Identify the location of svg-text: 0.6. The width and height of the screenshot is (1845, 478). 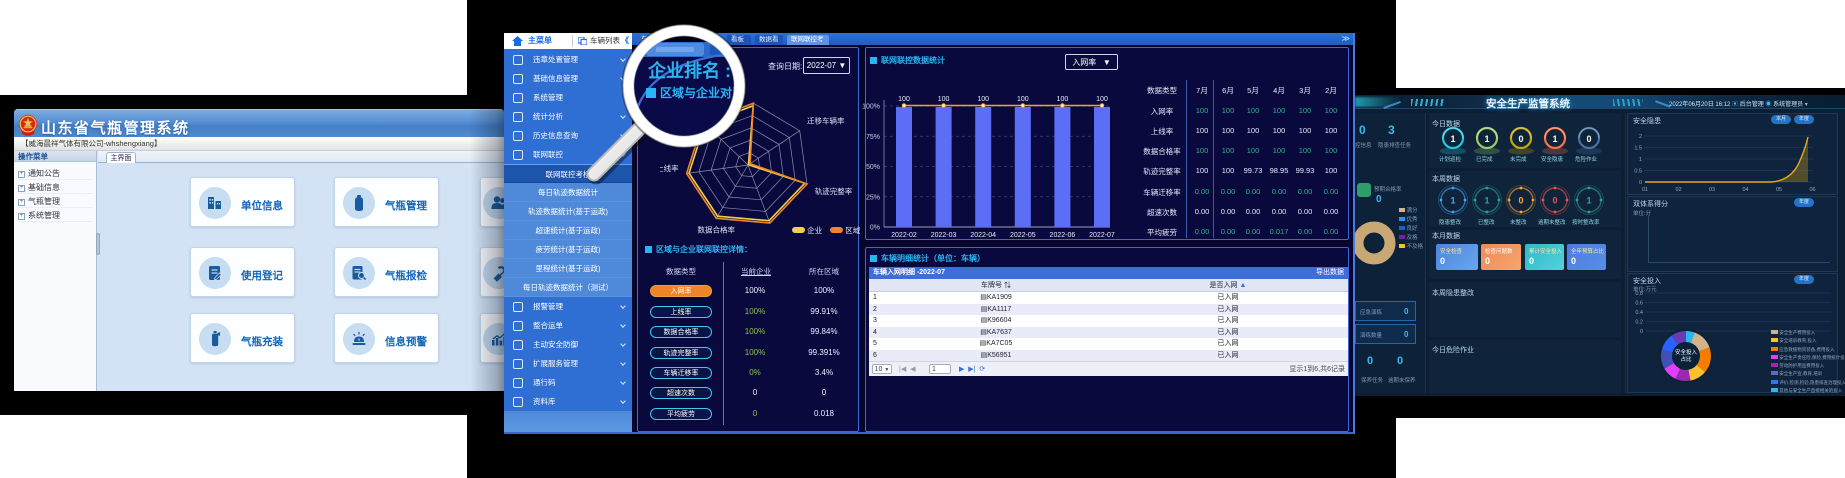
(1639, 304).